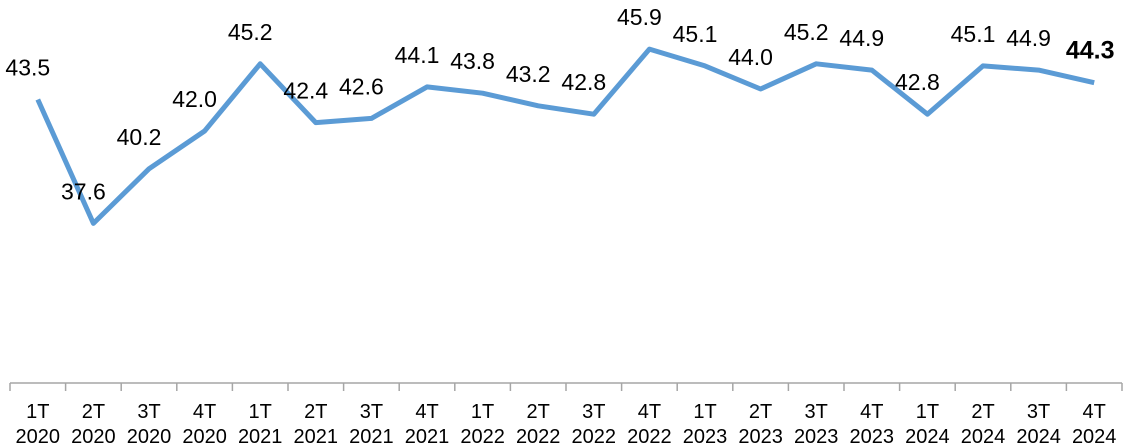  What do you see at coordinates (139, 137) in the screenshot?
I see `data-label: 40.2` at bounding box center [139, 137].